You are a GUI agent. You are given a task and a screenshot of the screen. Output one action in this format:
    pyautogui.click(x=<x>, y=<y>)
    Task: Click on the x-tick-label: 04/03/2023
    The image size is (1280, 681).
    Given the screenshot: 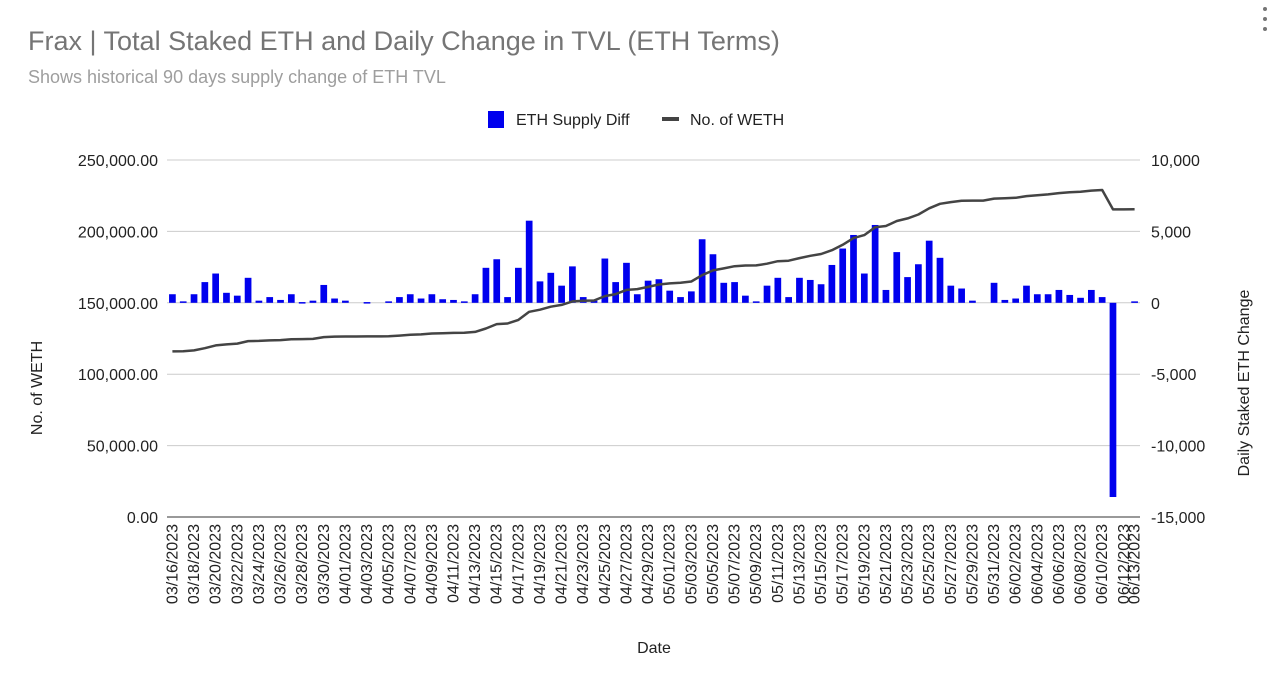 What is the action you would take?
    pyautogui.click(x=367, y=564)
    